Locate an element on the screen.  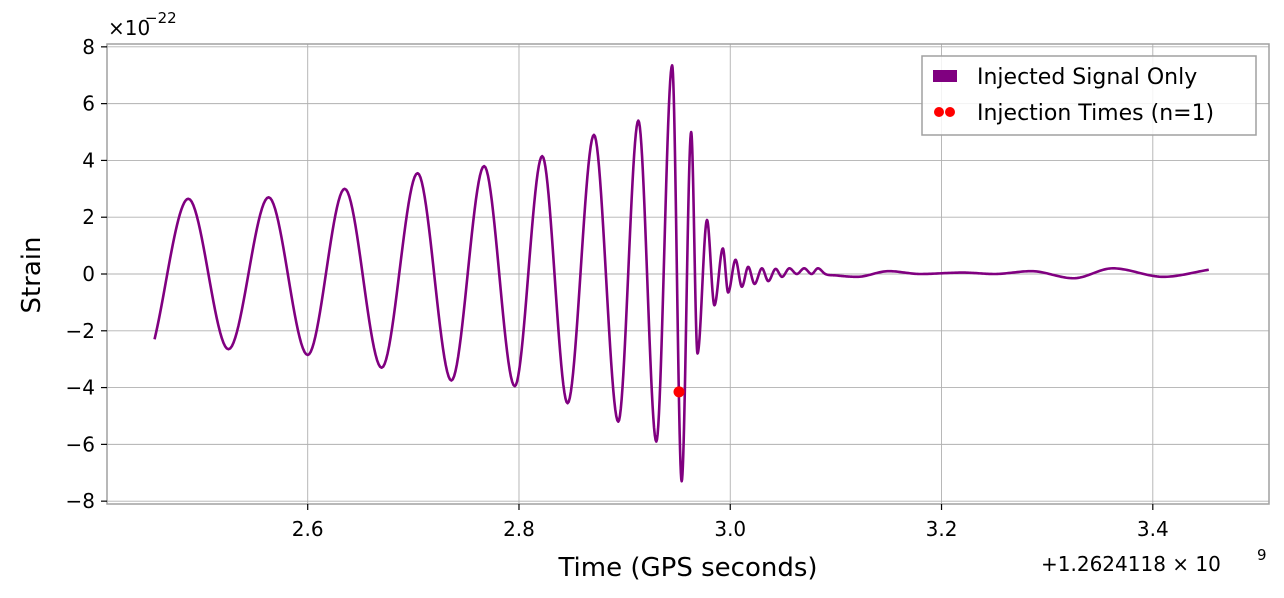
x-axis-label: Time (GPS seconds) is located at coordinates (687, 568).